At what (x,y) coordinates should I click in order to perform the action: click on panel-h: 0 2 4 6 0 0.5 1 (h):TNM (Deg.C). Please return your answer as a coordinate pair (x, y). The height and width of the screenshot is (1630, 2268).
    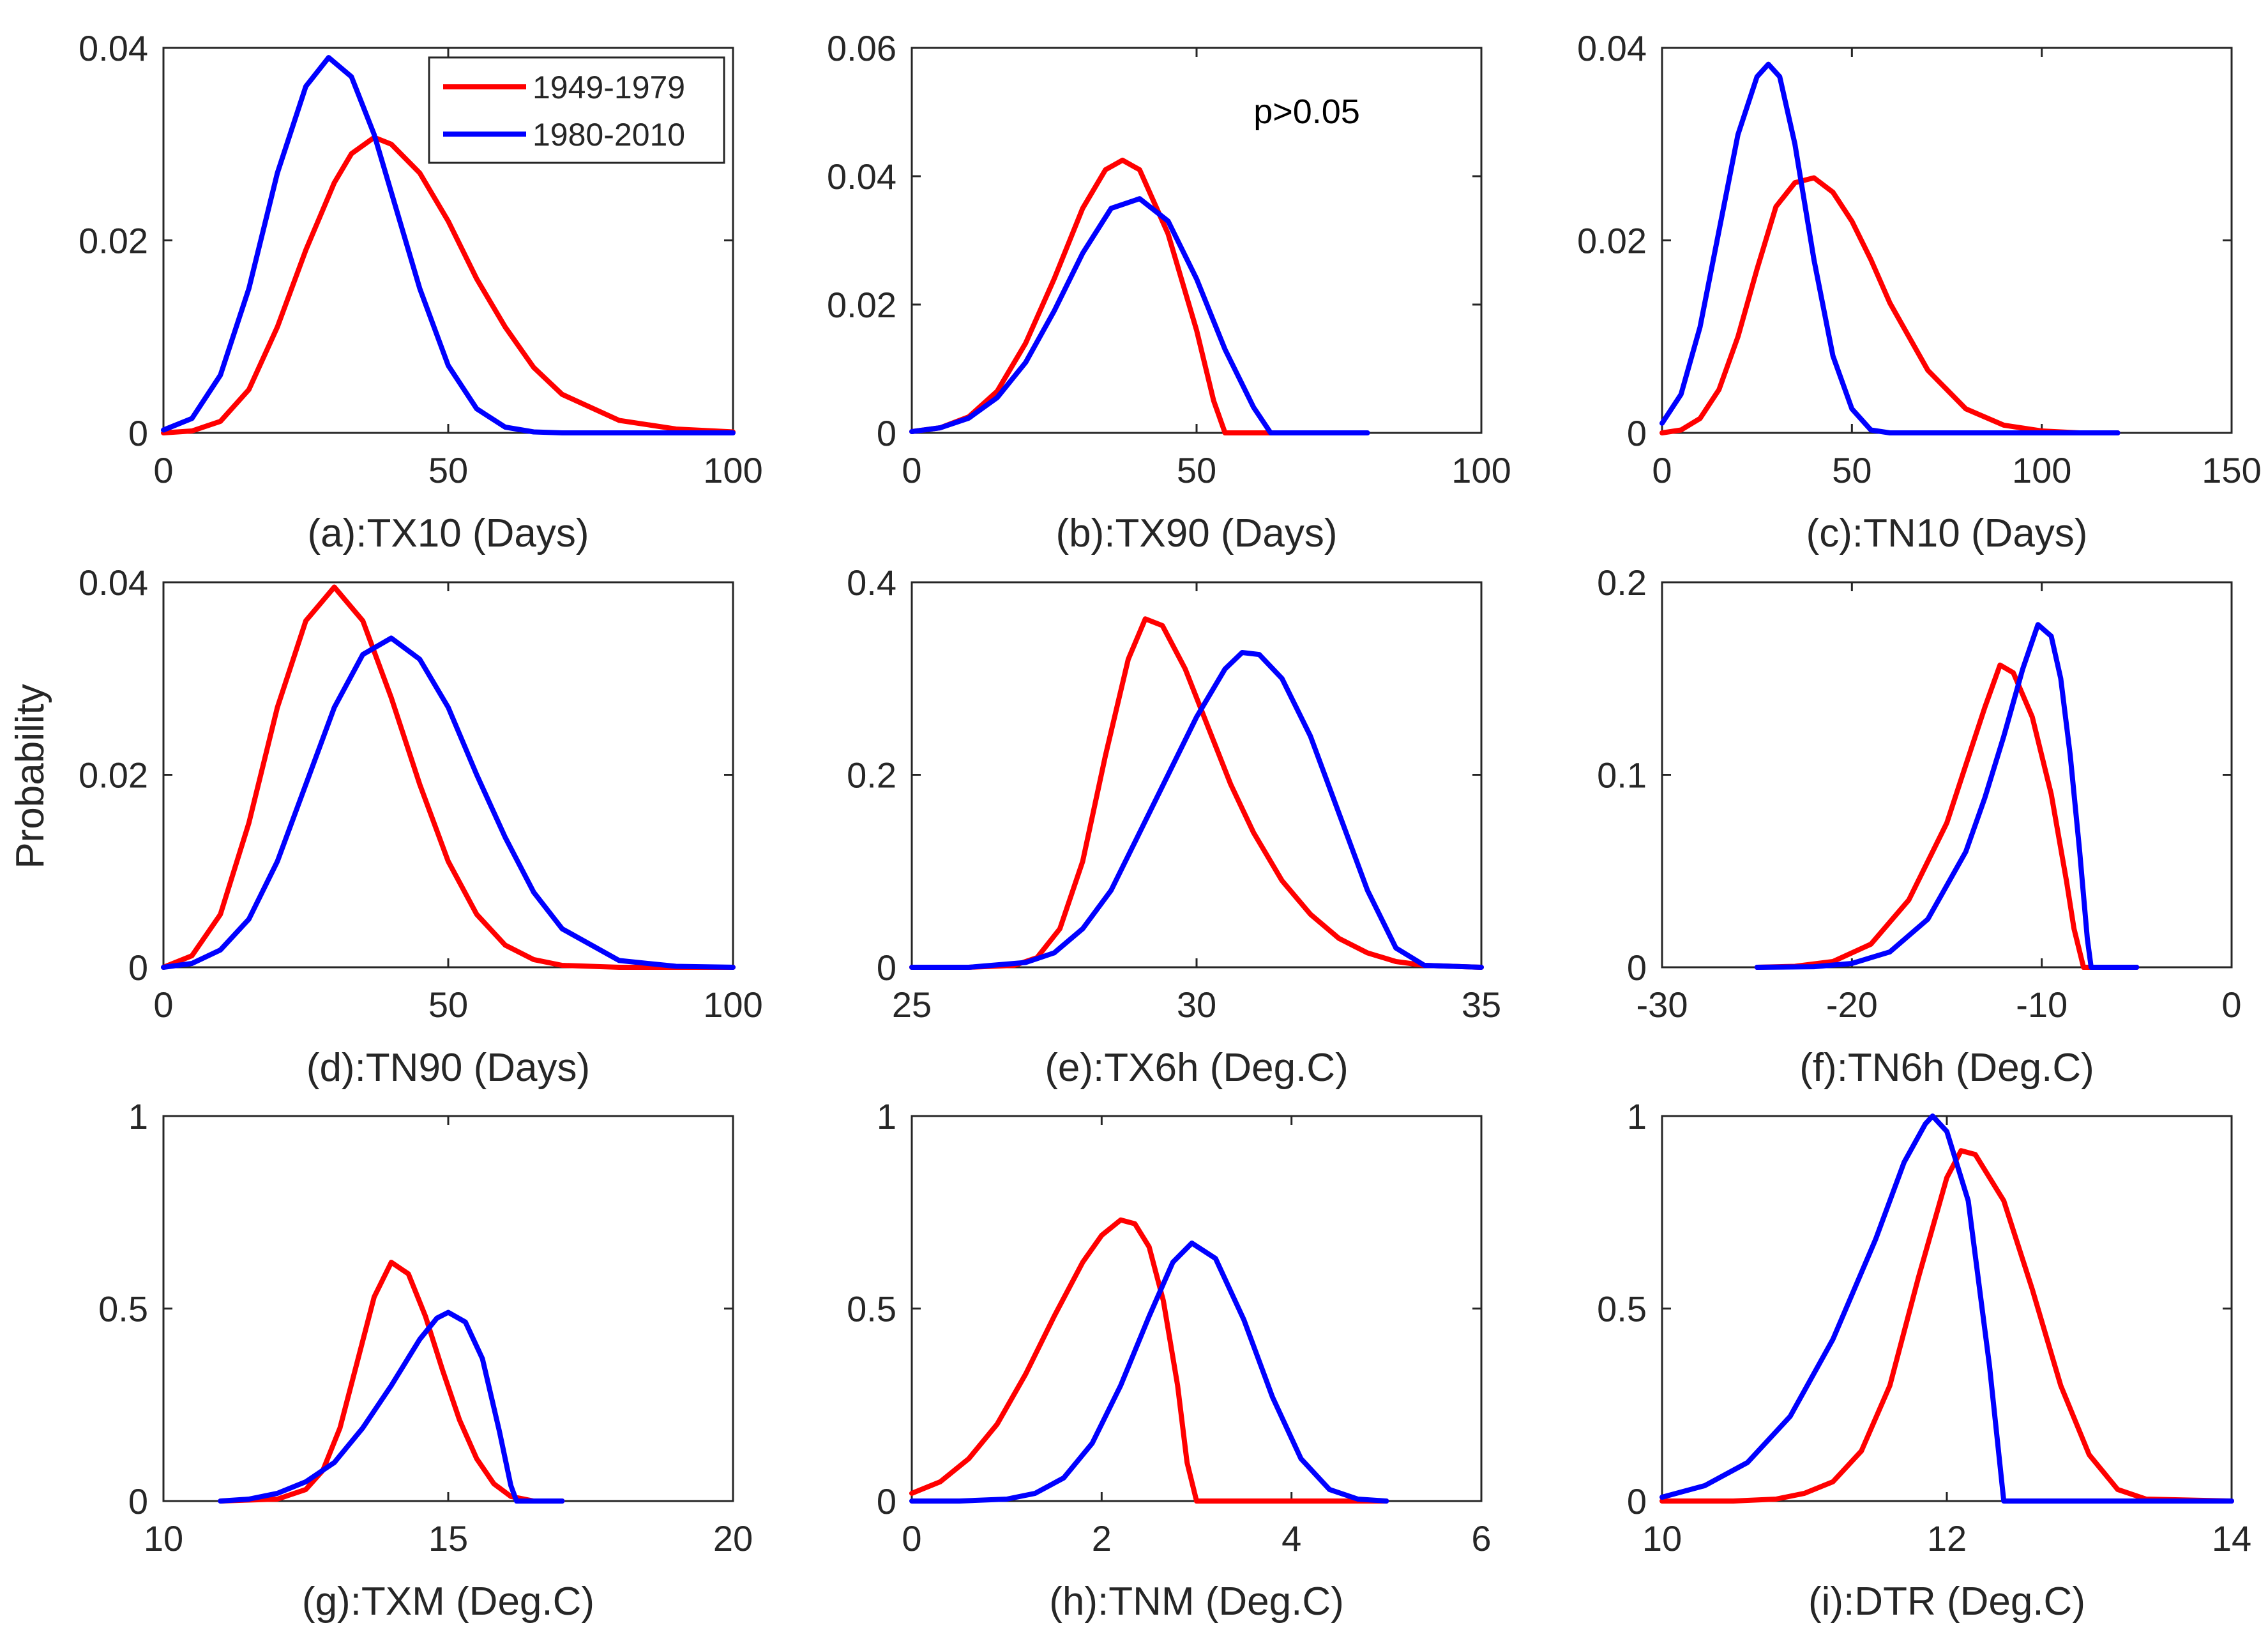
    Looking at the image, I should click on (1169, 1360).